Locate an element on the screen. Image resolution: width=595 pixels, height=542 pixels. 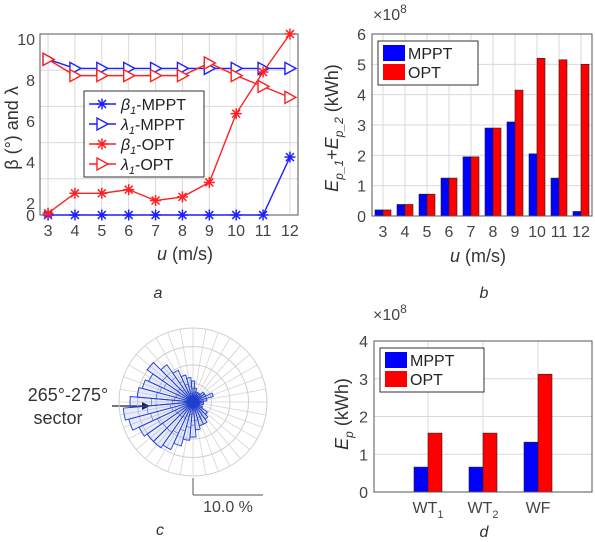
panel-label-a: a is located at coordinates (158, 293).